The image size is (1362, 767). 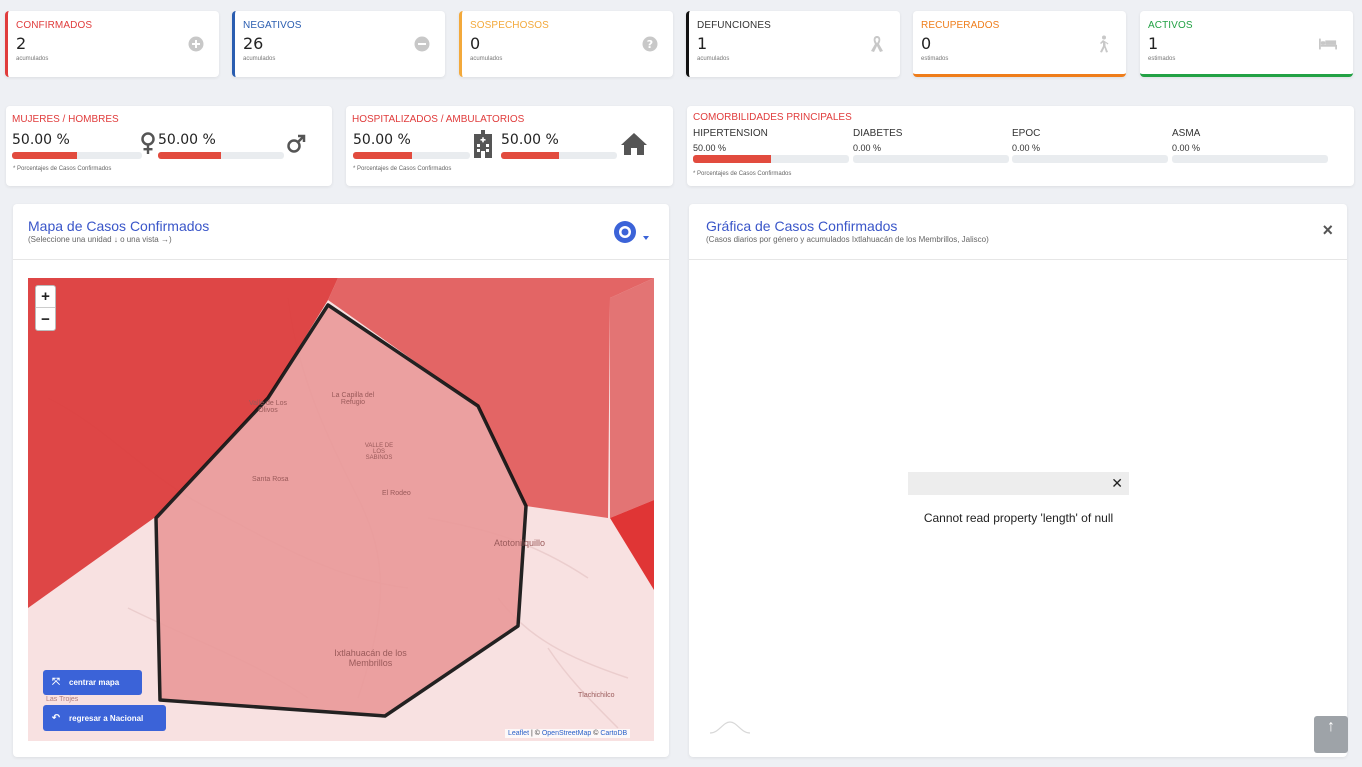 What do you see at coordinates (1246, 44) in the screenshot?
I see `stat-card-activos: ACTIVOS 1 estimados` at bounding box center [1246, 44].